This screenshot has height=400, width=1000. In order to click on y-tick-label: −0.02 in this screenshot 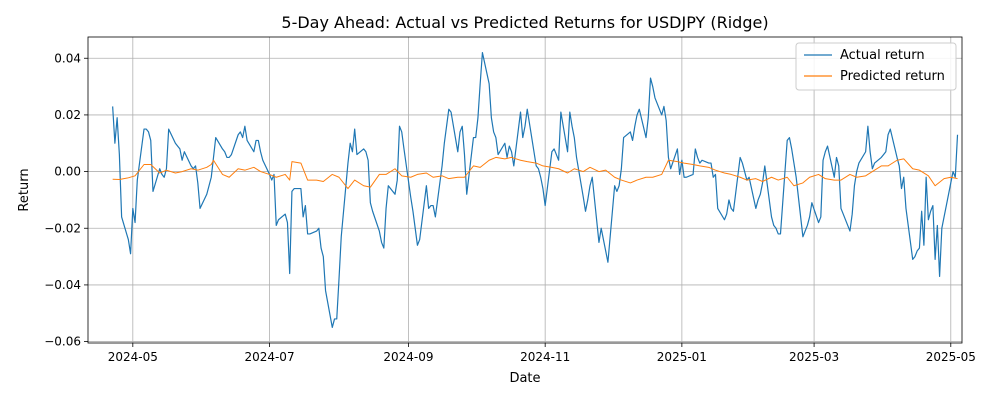, I will do `click(62, 228)`.